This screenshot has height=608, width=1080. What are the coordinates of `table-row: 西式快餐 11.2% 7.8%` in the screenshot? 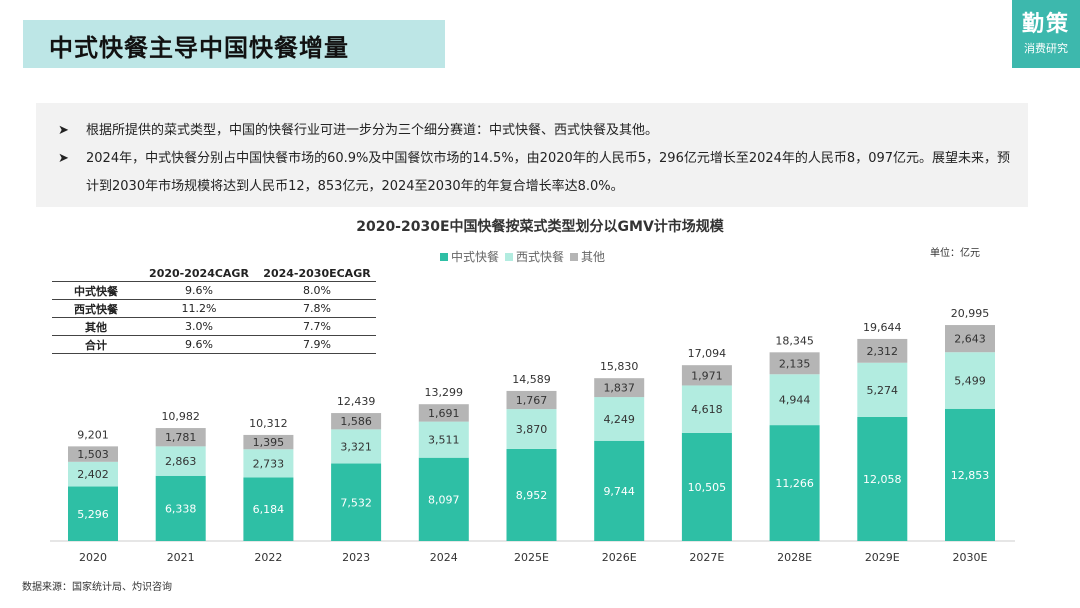 It's located at (214, 308).